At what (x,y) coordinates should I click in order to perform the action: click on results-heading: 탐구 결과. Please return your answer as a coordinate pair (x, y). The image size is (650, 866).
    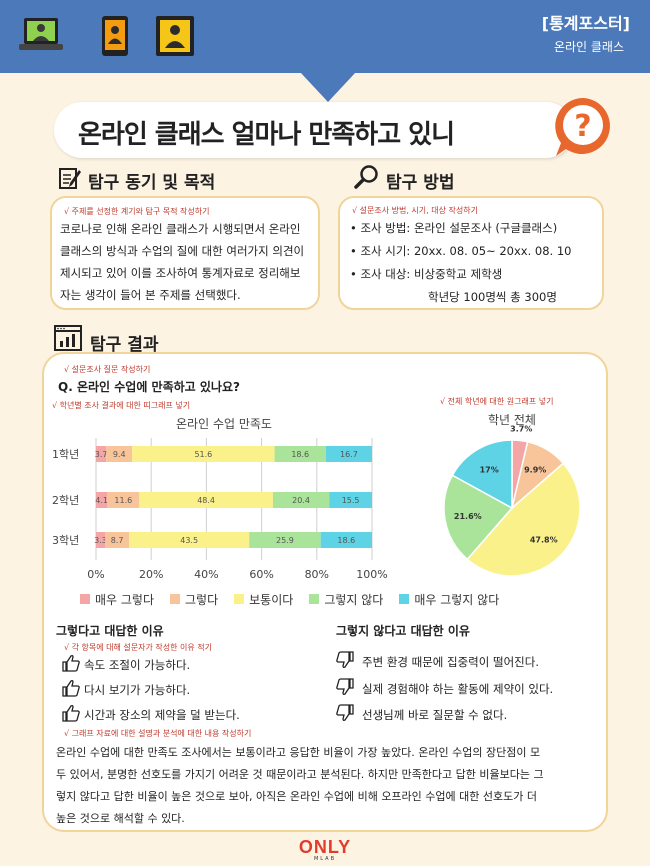
    Looking at the image, I should click on (124, 345).